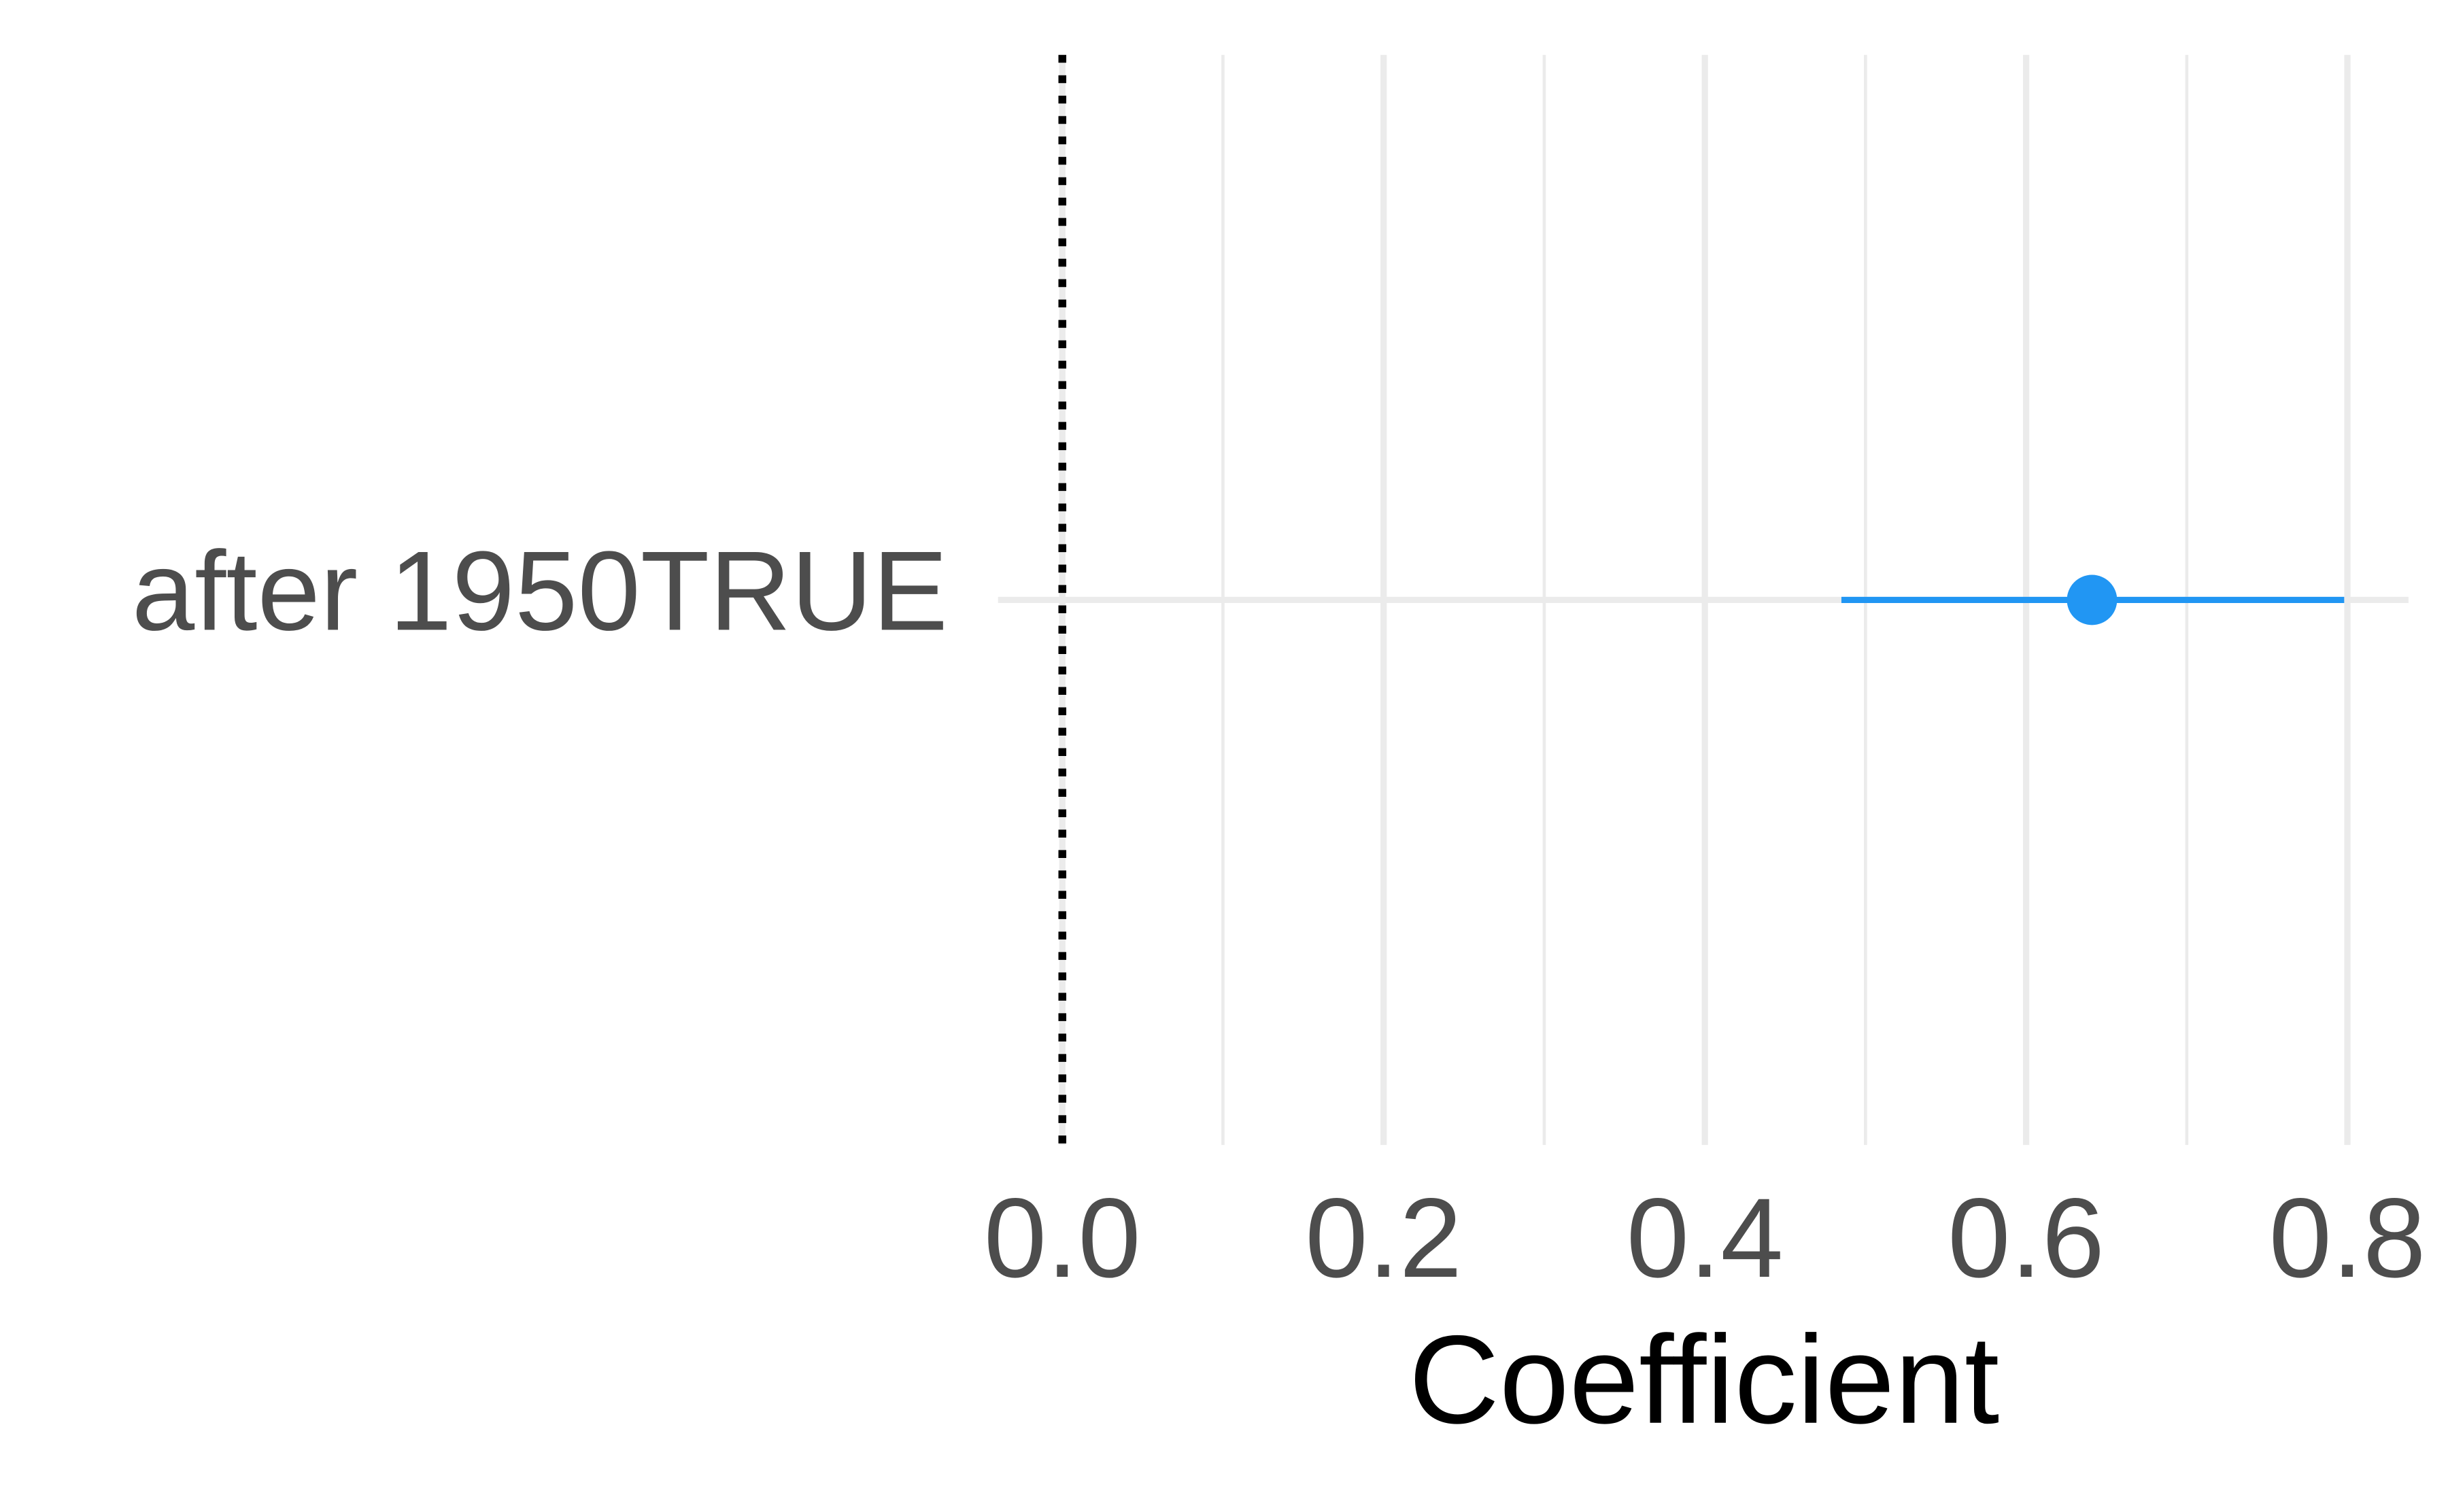  Describe the element at coordinates (1384, 1238) in the screenshot. I see `x-tick-label: 0.2` at that location.